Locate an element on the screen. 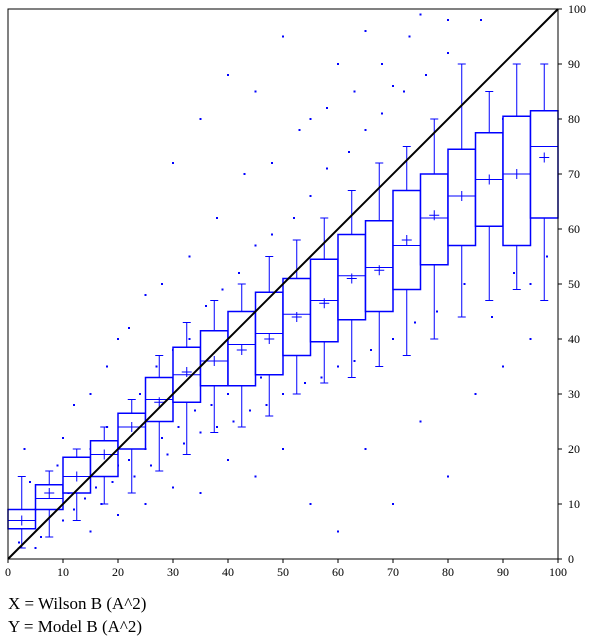  y-tick-label: 0 is located at coordinates (571, 559).